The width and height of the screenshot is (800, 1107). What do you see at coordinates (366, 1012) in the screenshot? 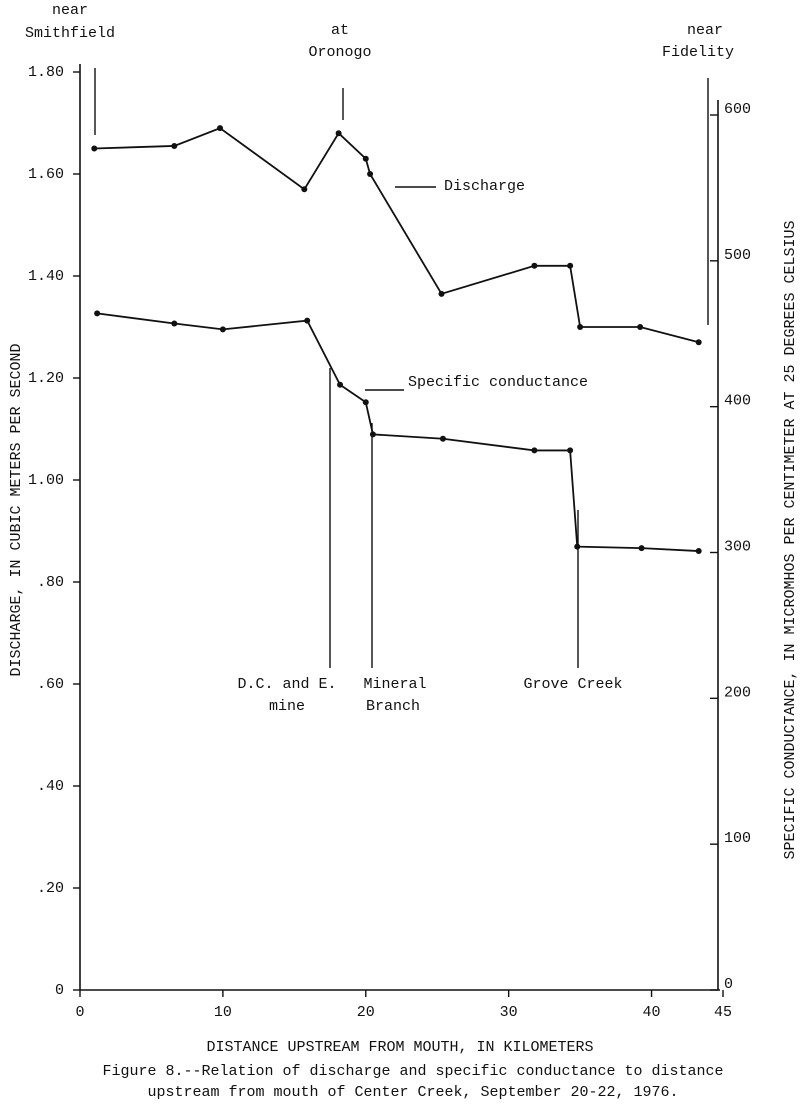
I see `x-tick-label: 20` at bounding box center [366, 1012].